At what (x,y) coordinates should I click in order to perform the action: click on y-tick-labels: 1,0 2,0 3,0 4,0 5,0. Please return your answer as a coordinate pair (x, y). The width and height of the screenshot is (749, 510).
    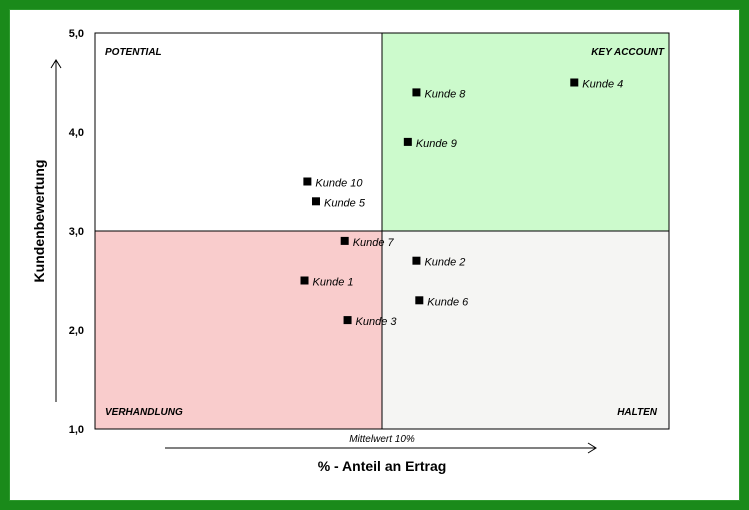
    Looking at the image, I should click on (76, 232).